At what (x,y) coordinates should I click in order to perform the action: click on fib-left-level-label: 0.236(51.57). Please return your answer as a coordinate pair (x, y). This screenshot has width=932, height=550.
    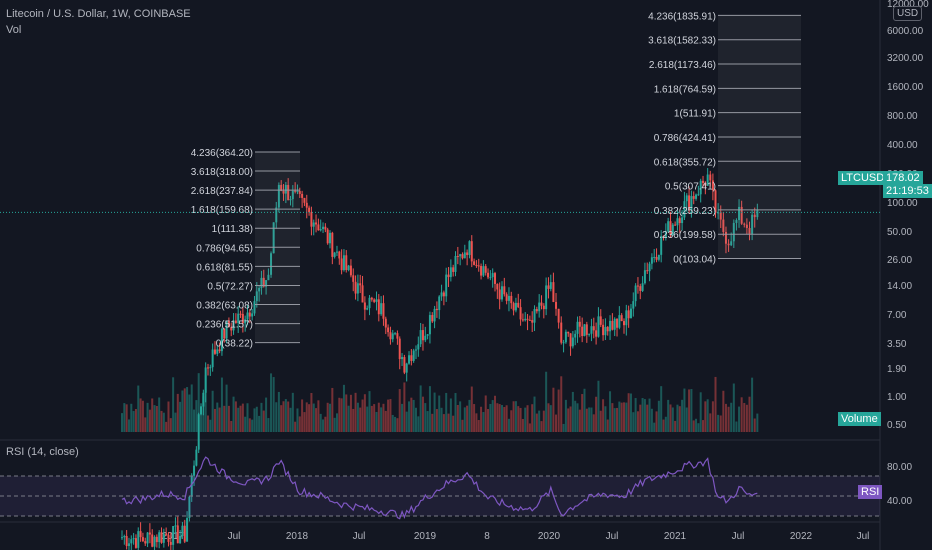
    Looking at the image, I should click on (224, 325).